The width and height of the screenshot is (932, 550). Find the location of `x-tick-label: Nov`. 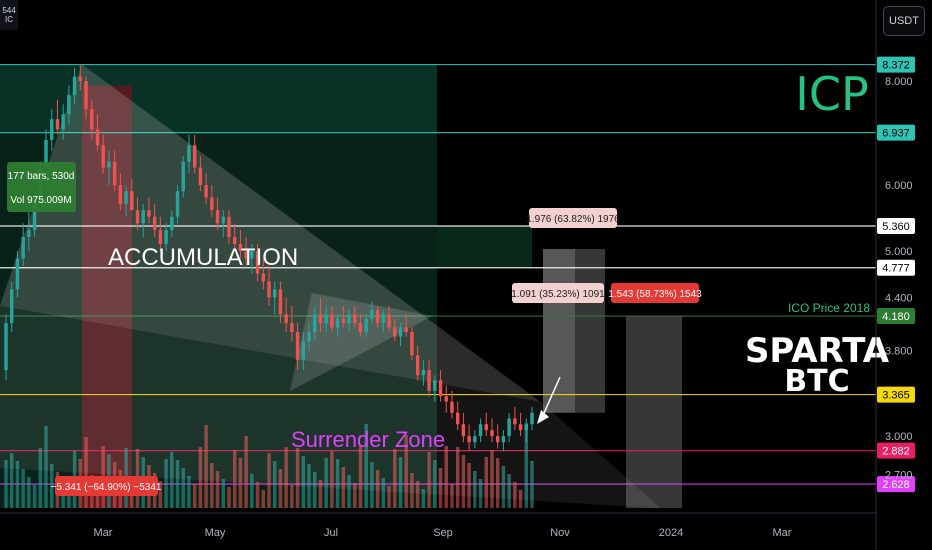

x-tick-label: Nov is located at coordinates (560, 533).